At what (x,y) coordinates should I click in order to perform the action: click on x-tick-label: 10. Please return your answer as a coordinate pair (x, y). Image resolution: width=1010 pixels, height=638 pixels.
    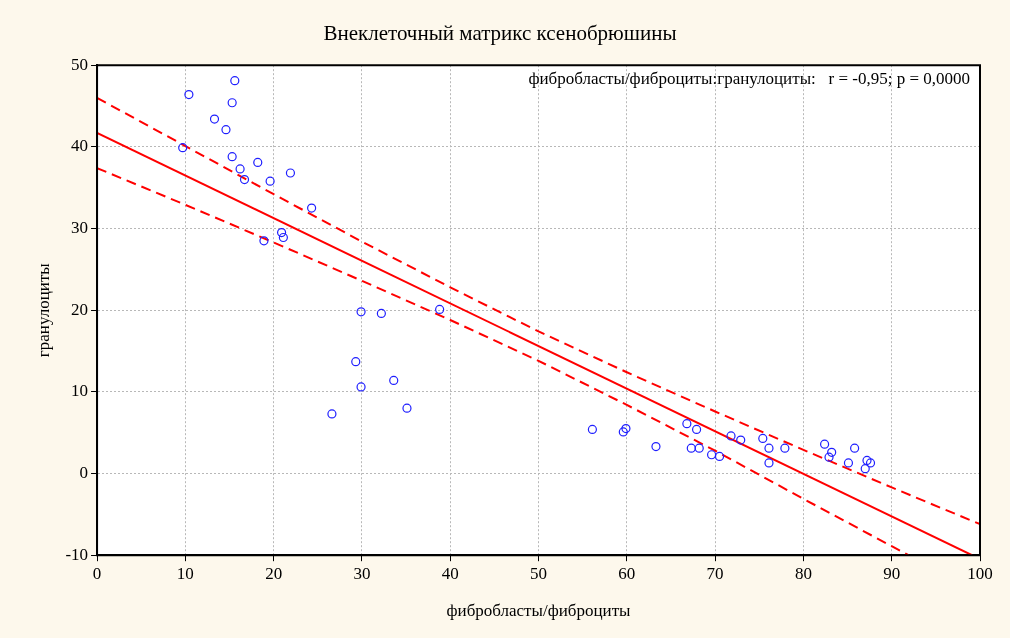
    Looking at the image, I should click on (185, 573).